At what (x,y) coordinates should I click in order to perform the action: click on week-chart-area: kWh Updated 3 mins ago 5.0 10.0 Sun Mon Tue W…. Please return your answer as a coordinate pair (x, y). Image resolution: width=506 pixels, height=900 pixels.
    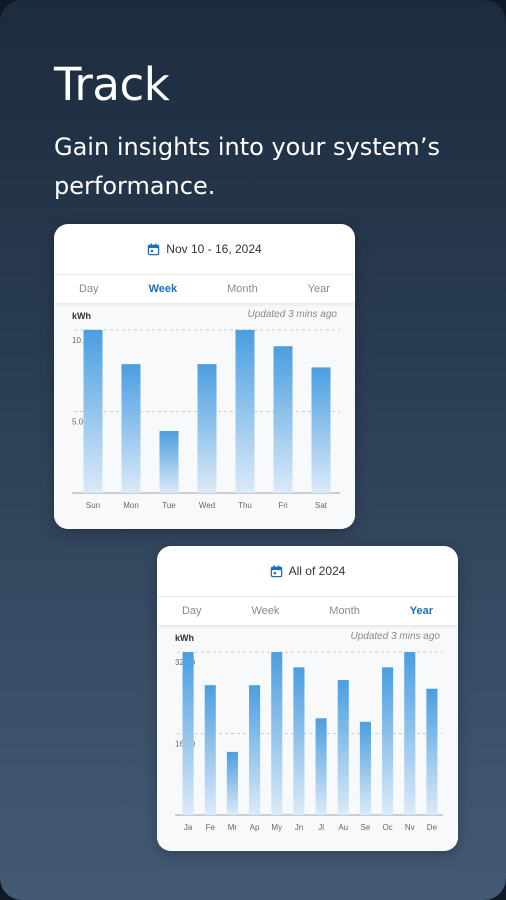
    Looking at the image, I should click on (204, 416).